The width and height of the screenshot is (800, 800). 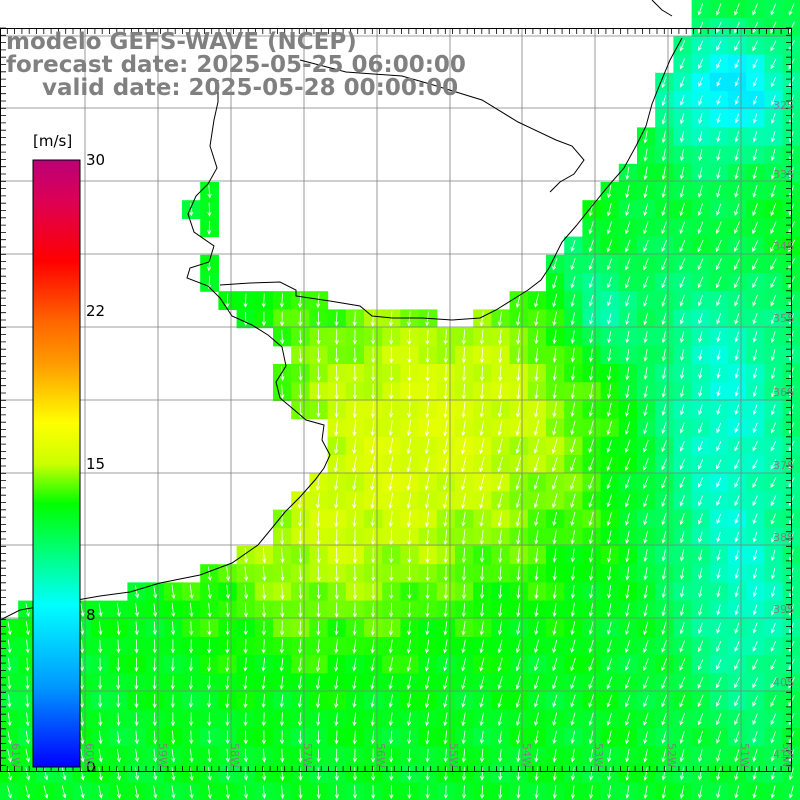 I want to click on wind-speed-cell, so click(x=755, y=482).